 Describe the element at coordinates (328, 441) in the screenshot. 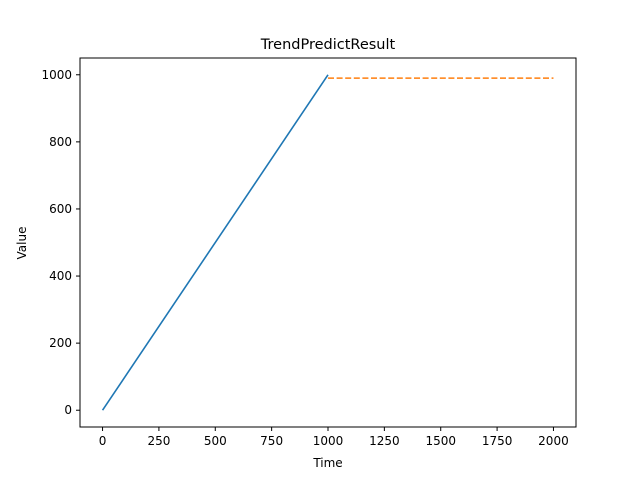

I see `x-tick-label: 1000` at that location.